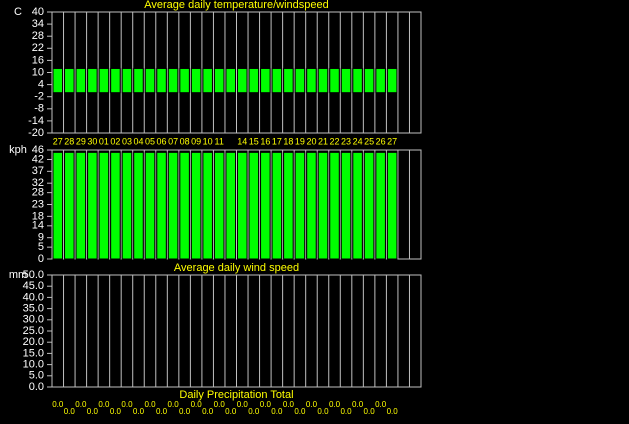 The image size is (629, 424). Describe the element at coordinates (38, 36) in the screenshot. I see `y-tick-label: 28` at that location.